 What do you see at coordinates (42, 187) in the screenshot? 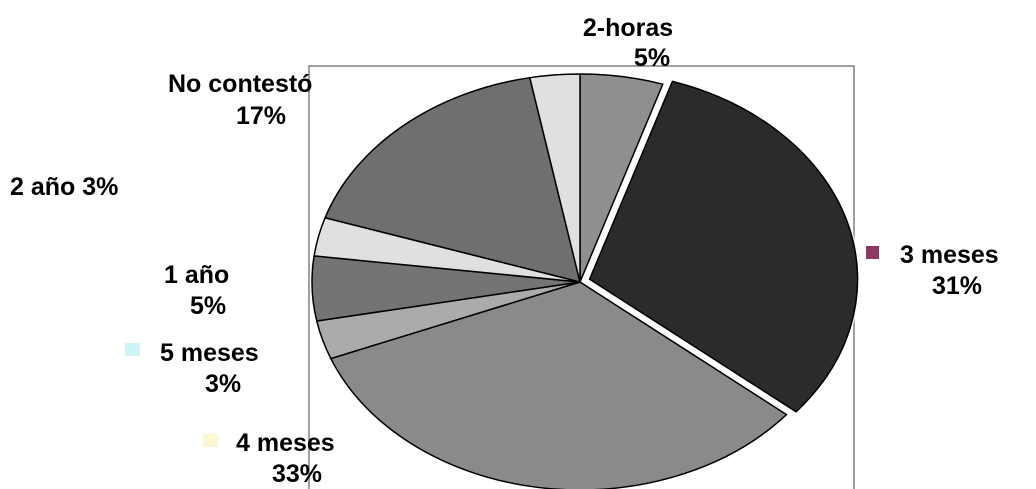
I see `slice-label-2-ano-name: 2 año` at bounding box center [42, 187].